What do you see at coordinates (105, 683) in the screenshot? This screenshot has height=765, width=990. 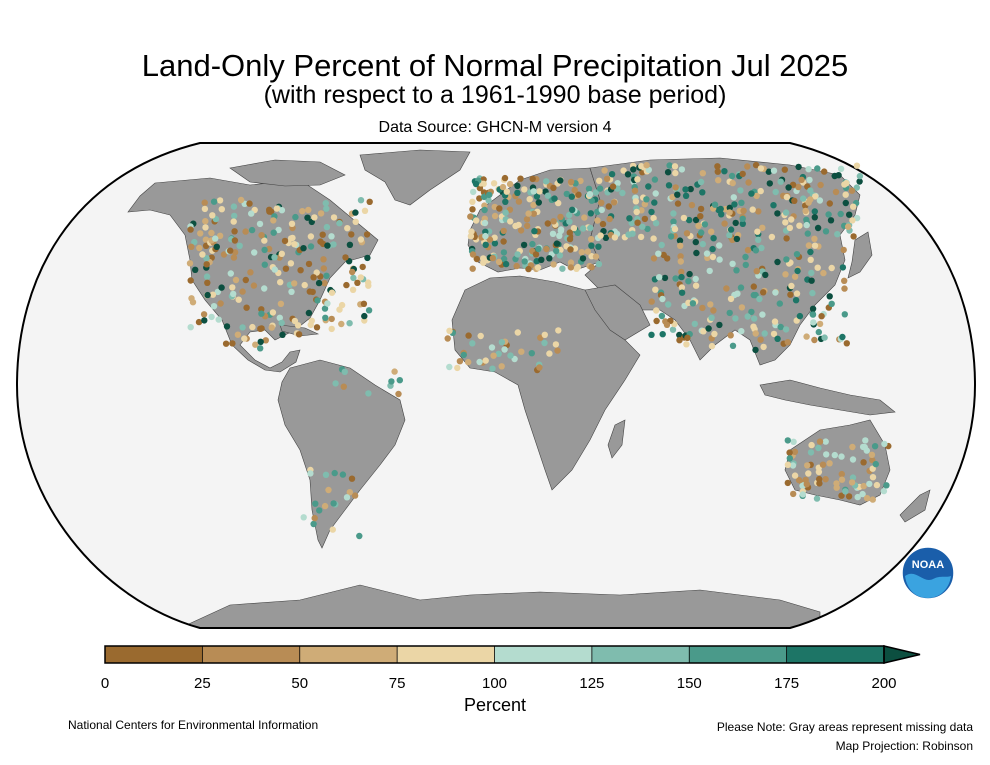 I see `colorbar-tick-label: 0` at bounding box center [105, 683].